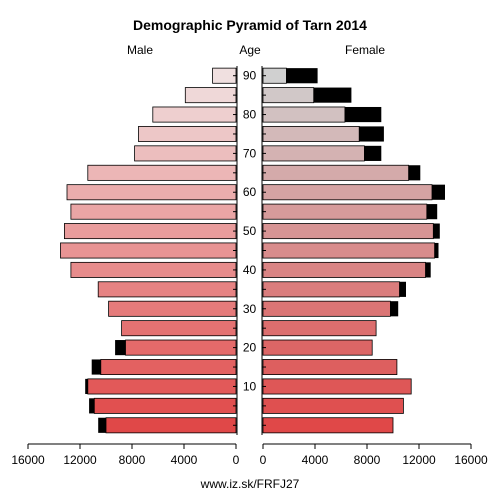 The width and height of the screenshot is (500, 500). I want to click on age-tick-label-30: 30, so click(250, 309).